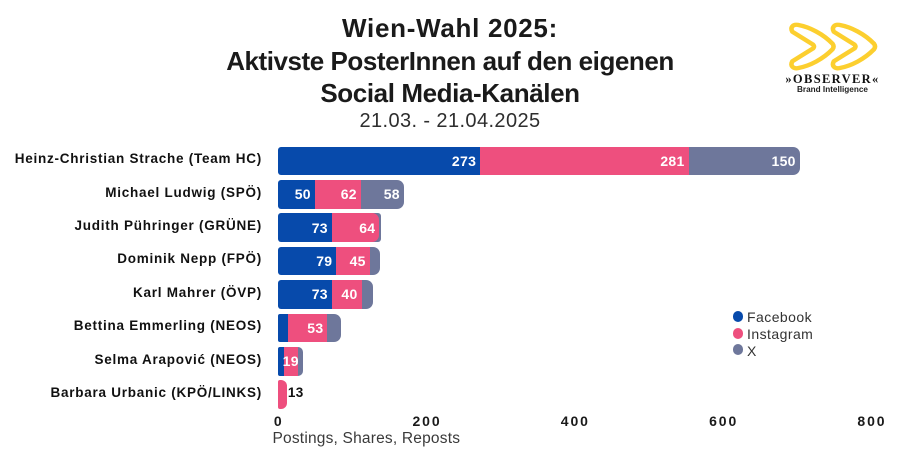 Image resolution: width=900 pixels, height=470 pixels. I want to click on svg-text: Brand Intelligence, so click(832, 89).